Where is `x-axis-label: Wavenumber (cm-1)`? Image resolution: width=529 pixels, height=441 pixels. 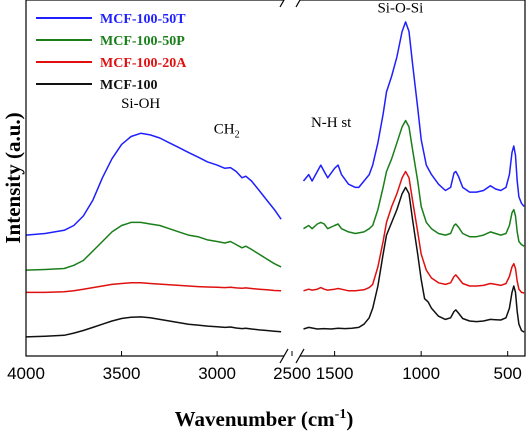 x-axis-label: Wavenumber (cm-1) is located at coordinates (264, 419).